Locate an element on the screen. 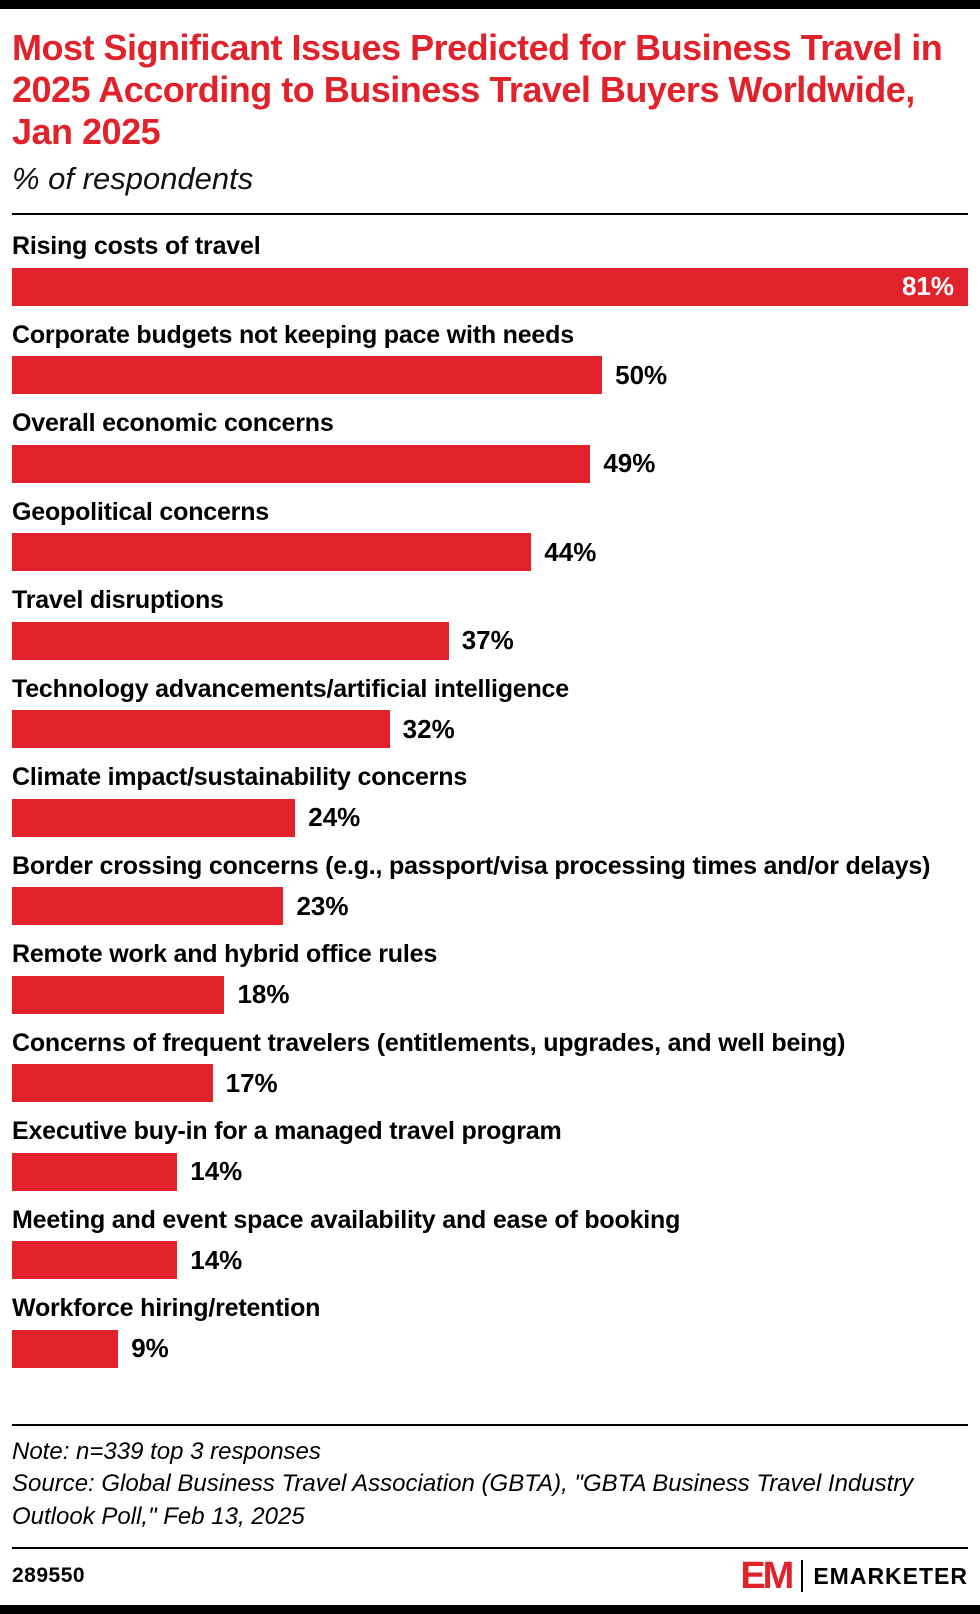  bar-track: 50% is located at coordinates (490, 375).